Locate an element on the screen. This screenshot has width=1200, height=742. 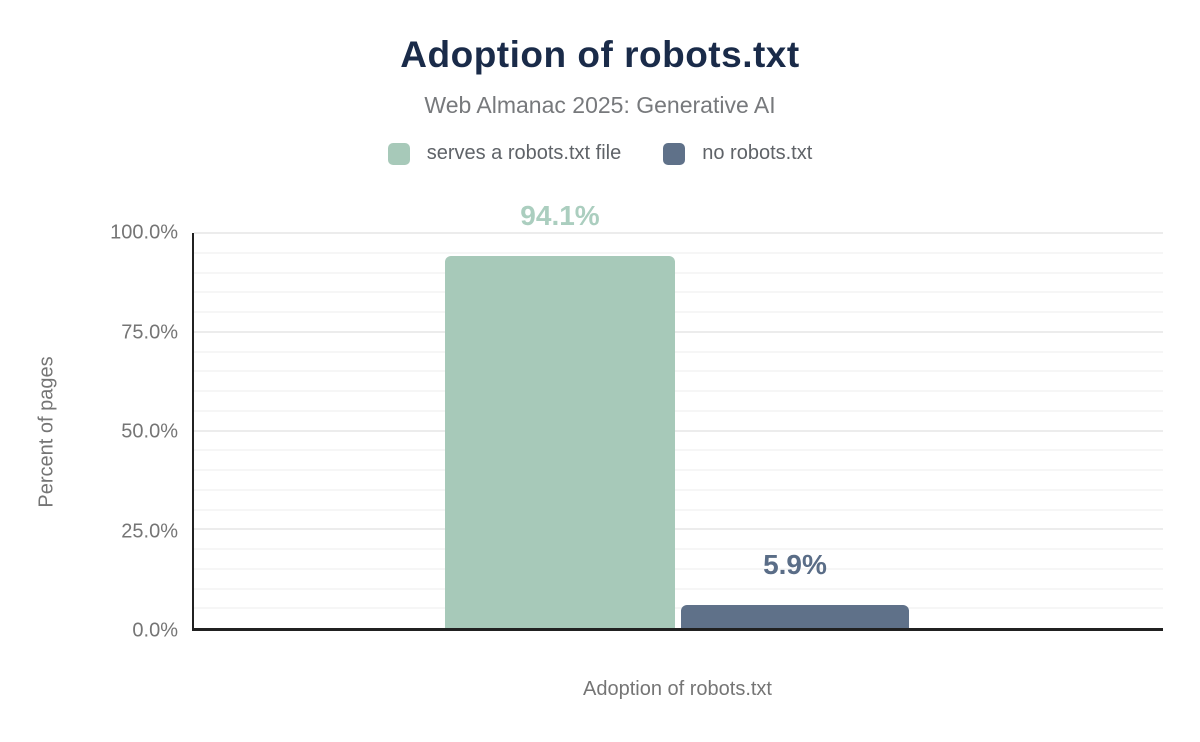
y-tick-label: 75.0% is located at coordinates (149, 332).